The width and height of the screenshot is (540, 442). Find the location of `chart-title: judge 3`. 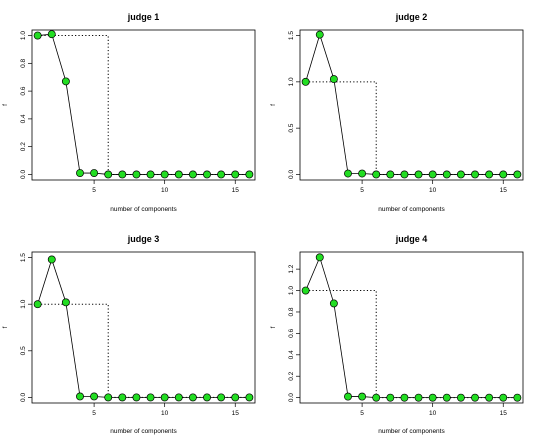

chart-title: judge 3 is located at coordinates (143, 239).